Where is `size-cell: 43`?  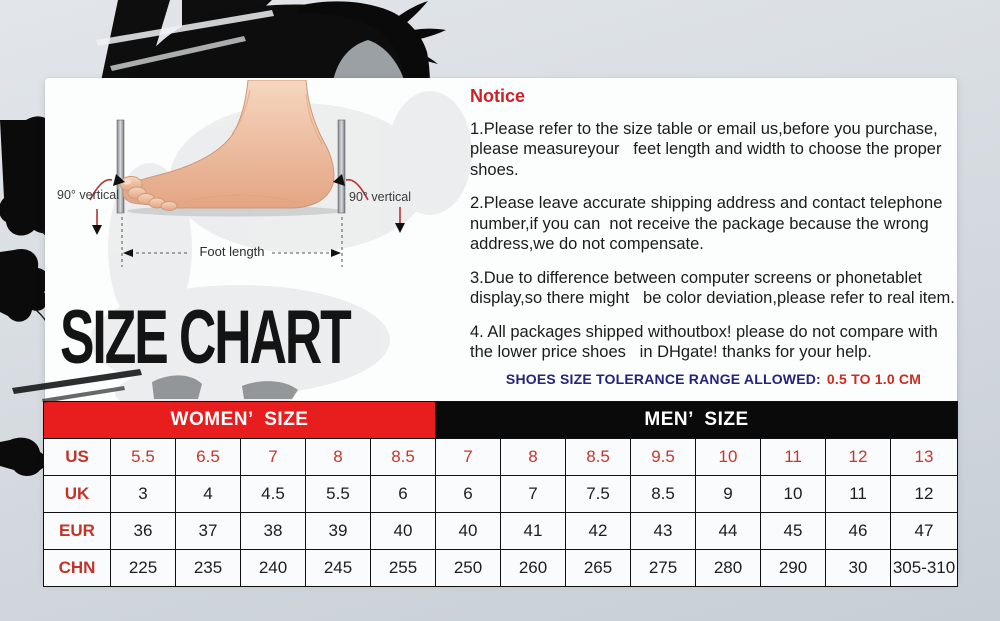
size-cell: 43 is located at coordinates (663, 531).